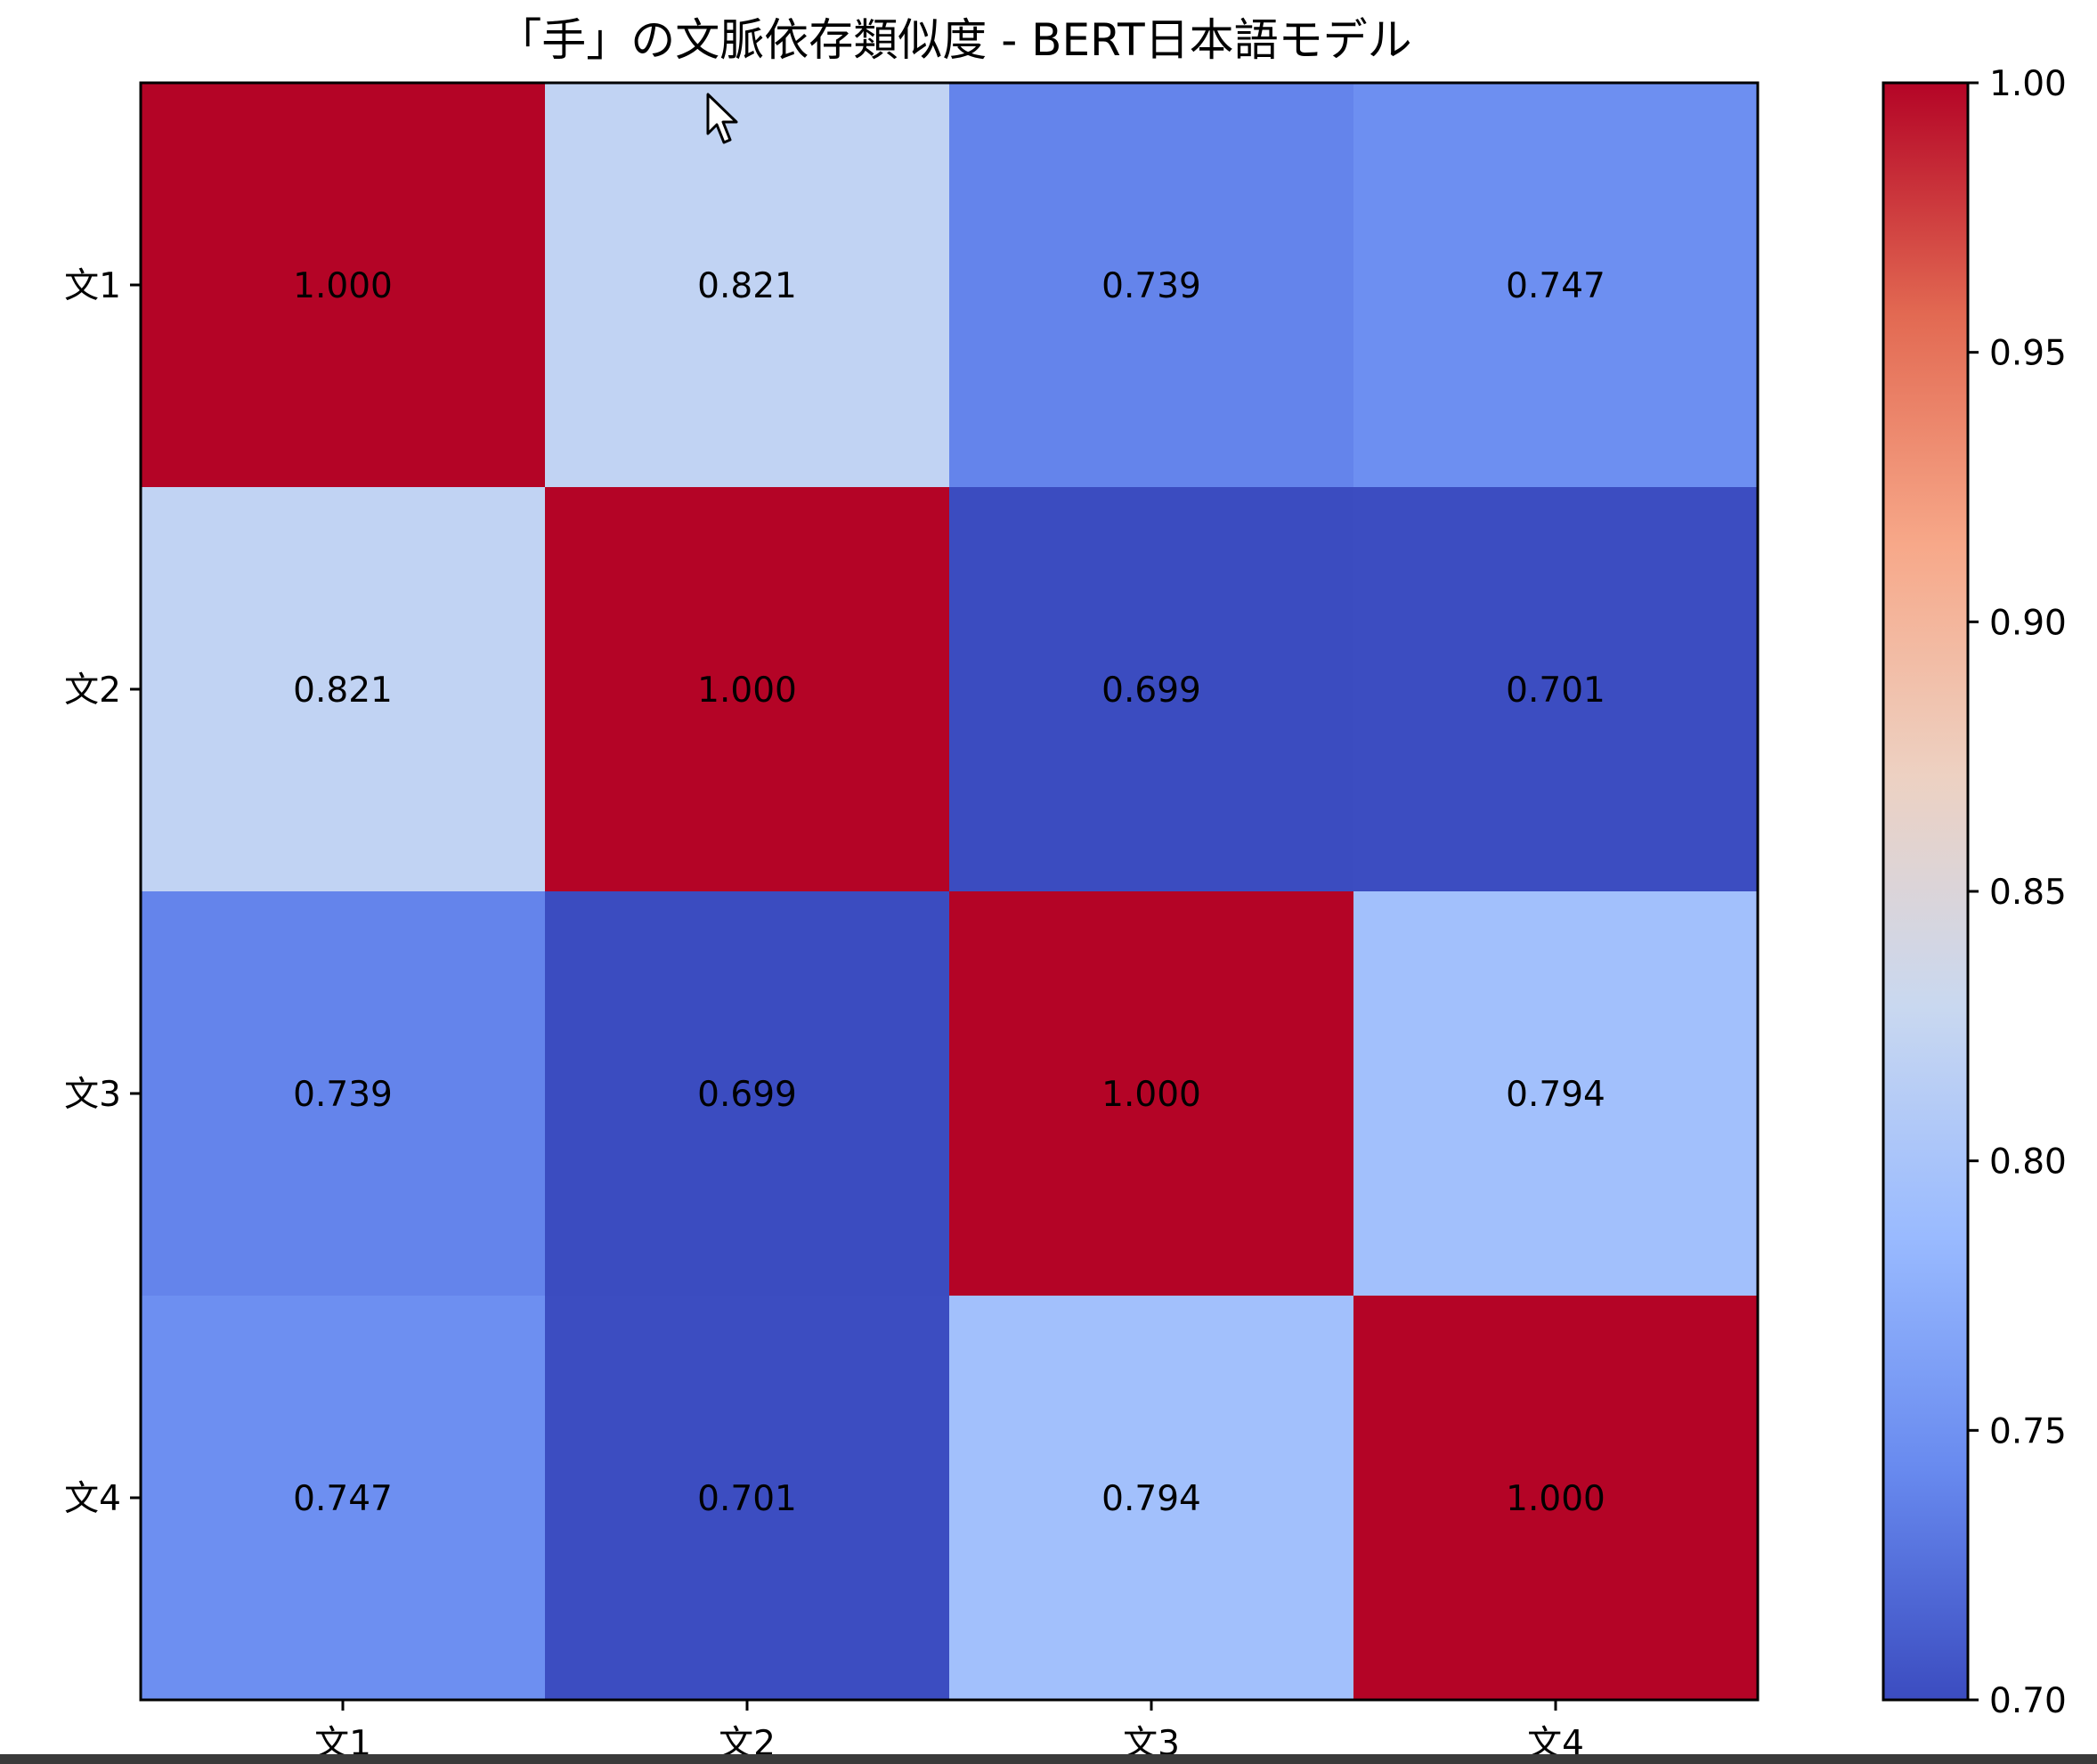 The width and height of the screenshot is (2097, 1764). What do you see at coordinates (2028, 1431) in the screenshot?
I see `colorbar-tick-label: 0.75` at bounding box center [2028, 1431].